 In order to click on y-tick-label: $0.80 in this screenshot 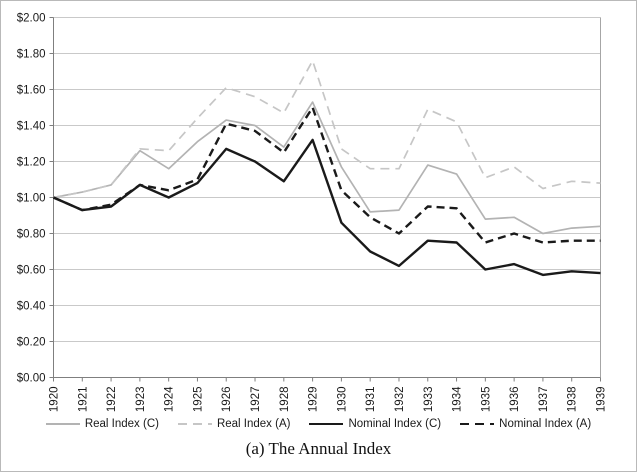, I will do `click(31, 235)`.